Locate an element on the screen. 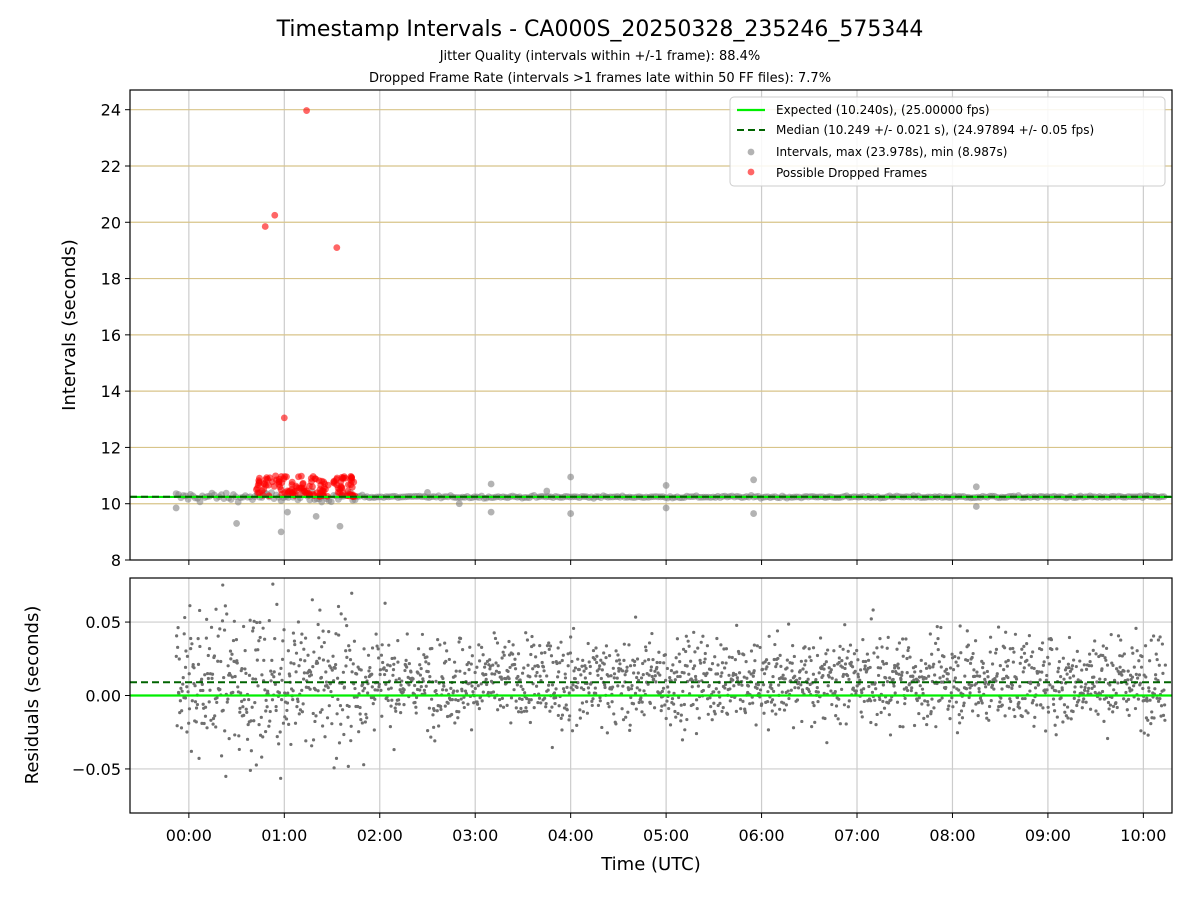 The width and height of the screenshot is (1200, 900). legend-box is located at coordinates (947, 141).